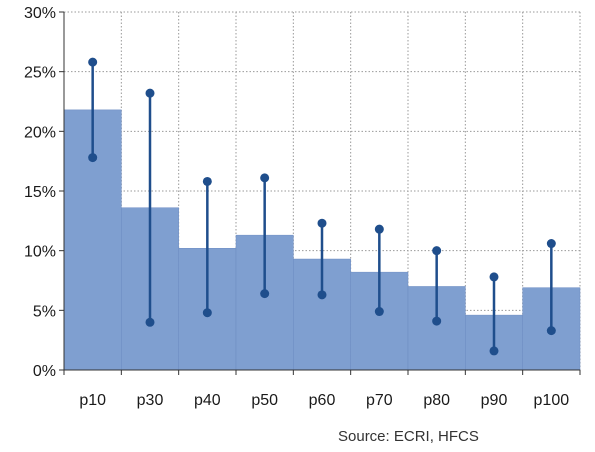 This screenshot has width=595, height=452. I want to click on x-tick-label: p90, so click(494, 400).